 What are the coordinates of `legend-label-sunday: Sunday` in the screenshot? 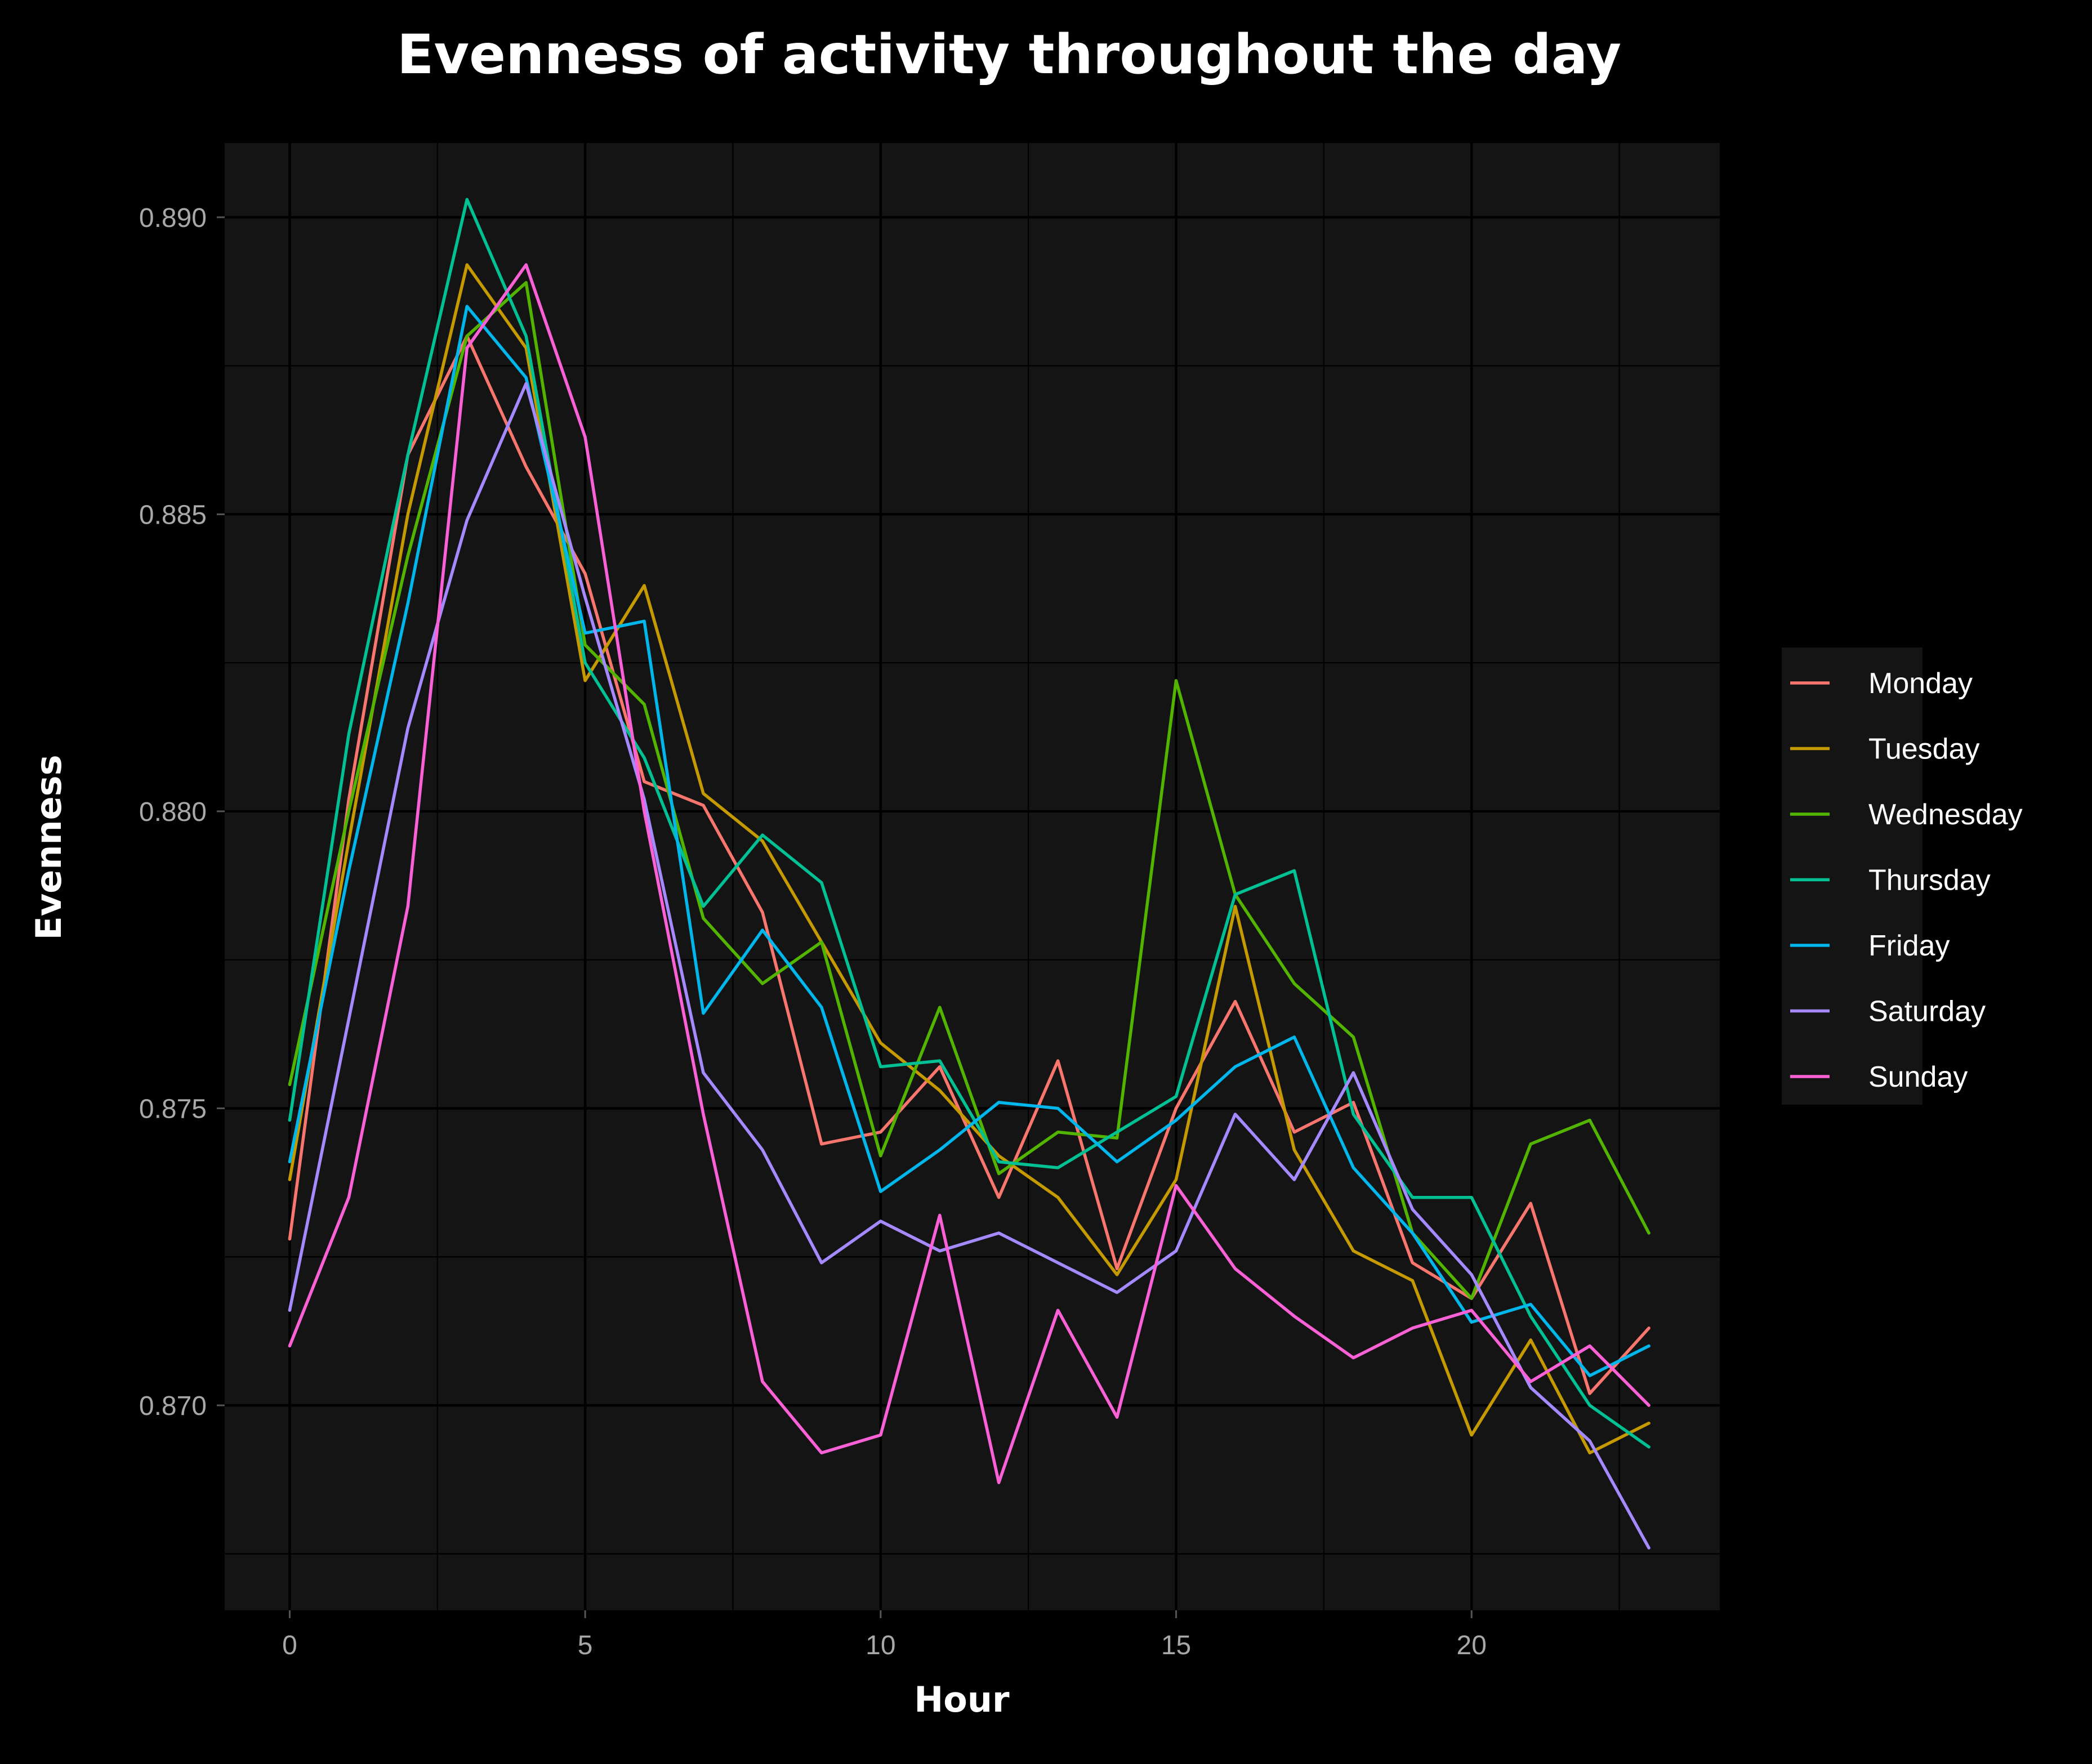 It's located at (1918, 1077).